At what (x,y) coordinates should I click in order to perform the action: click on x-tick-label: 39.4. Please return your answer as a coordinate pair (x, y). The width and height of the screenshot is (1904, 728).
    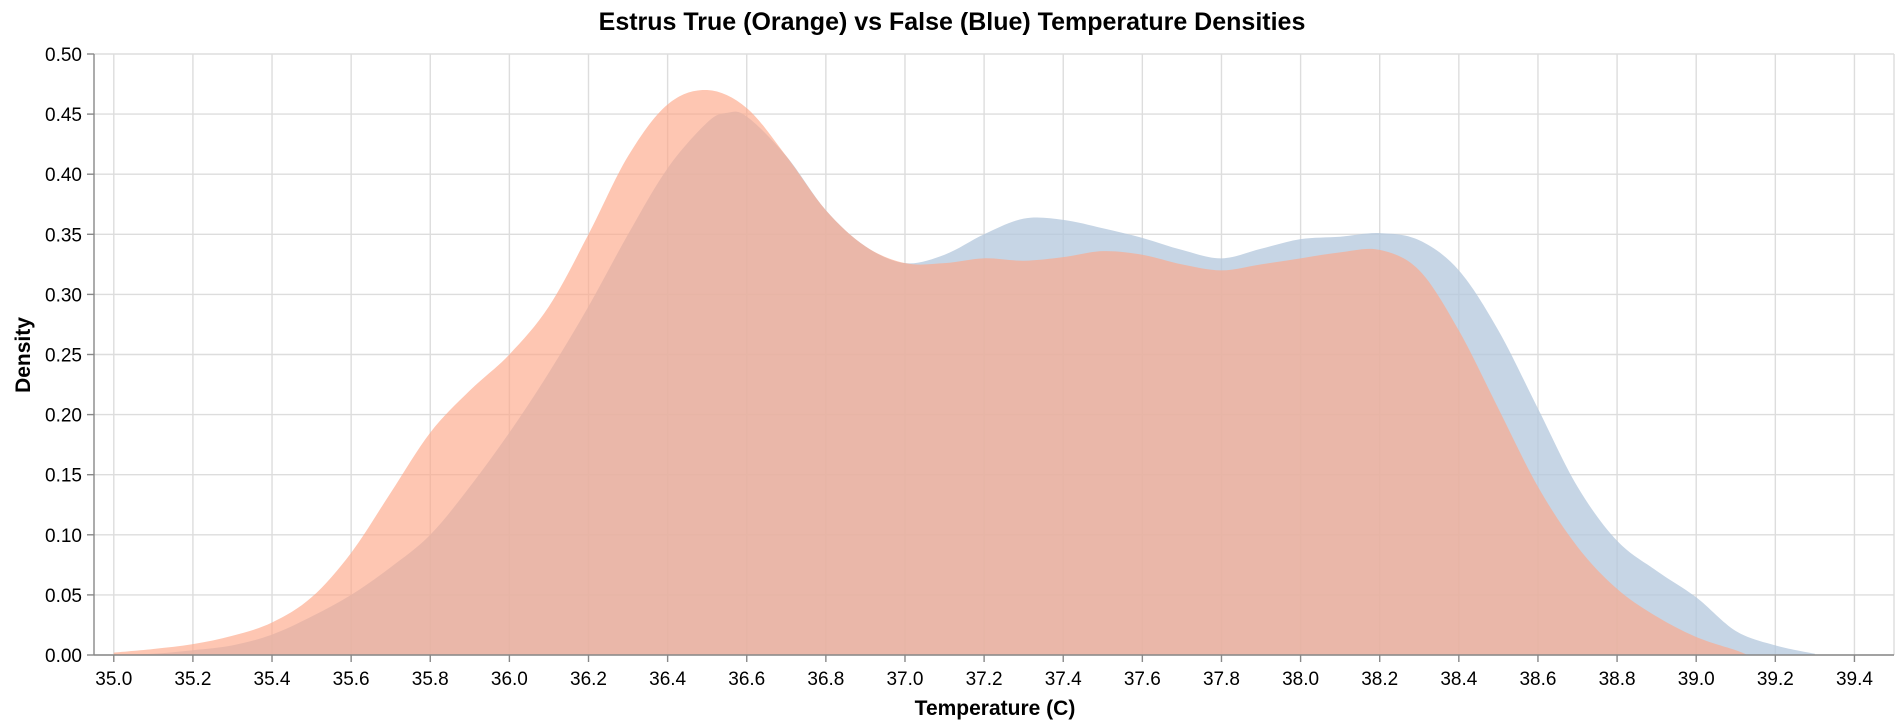
    Looking at the image, I should click on (1854, 679).